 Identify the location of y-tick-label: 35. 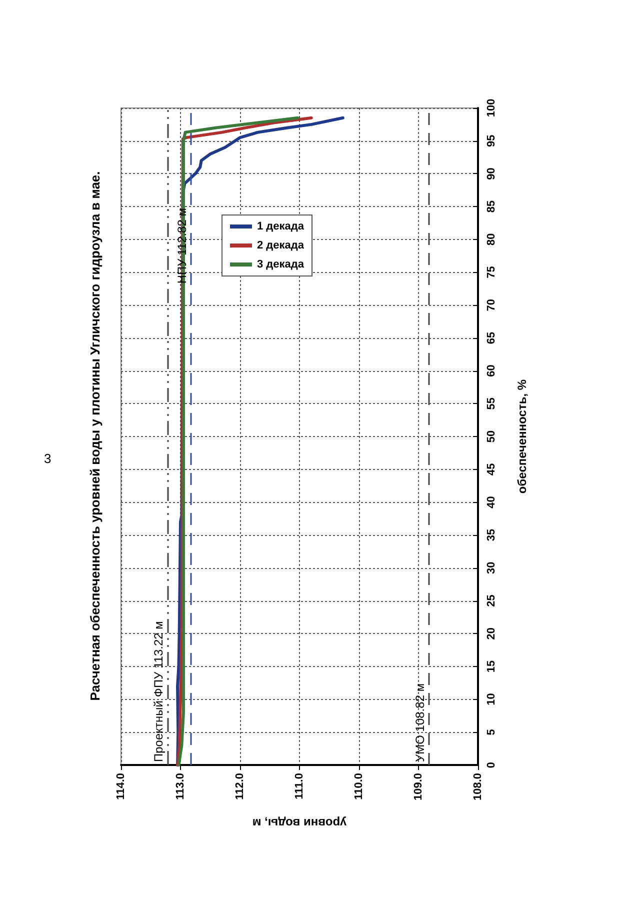
(492, 535).